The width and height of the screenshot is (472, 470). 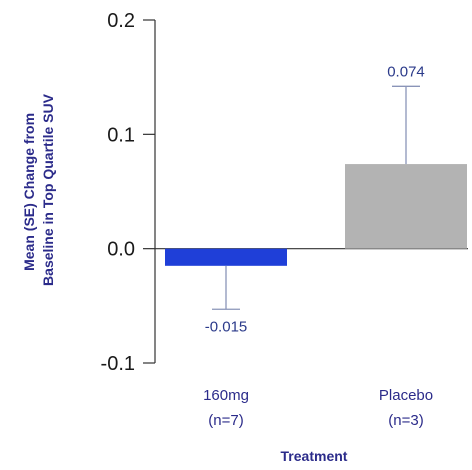 I want to click on x-axis-title: Treatment, so click(x=314, y=456).